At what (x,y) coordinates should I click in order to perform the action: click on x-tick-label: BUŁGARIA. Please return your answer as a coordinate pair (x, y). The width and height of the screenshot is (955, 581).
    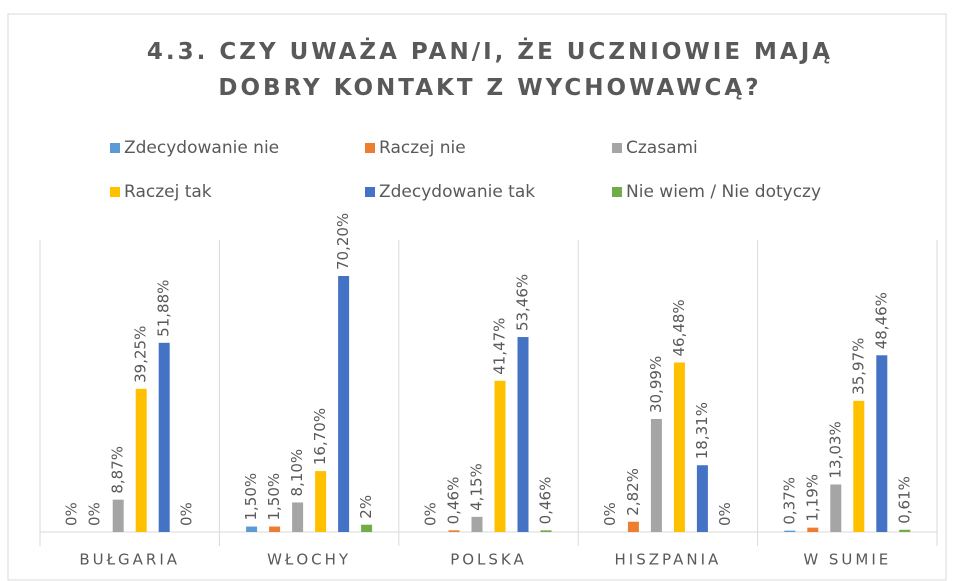
    Looking at the image, I should click on (129, 560).